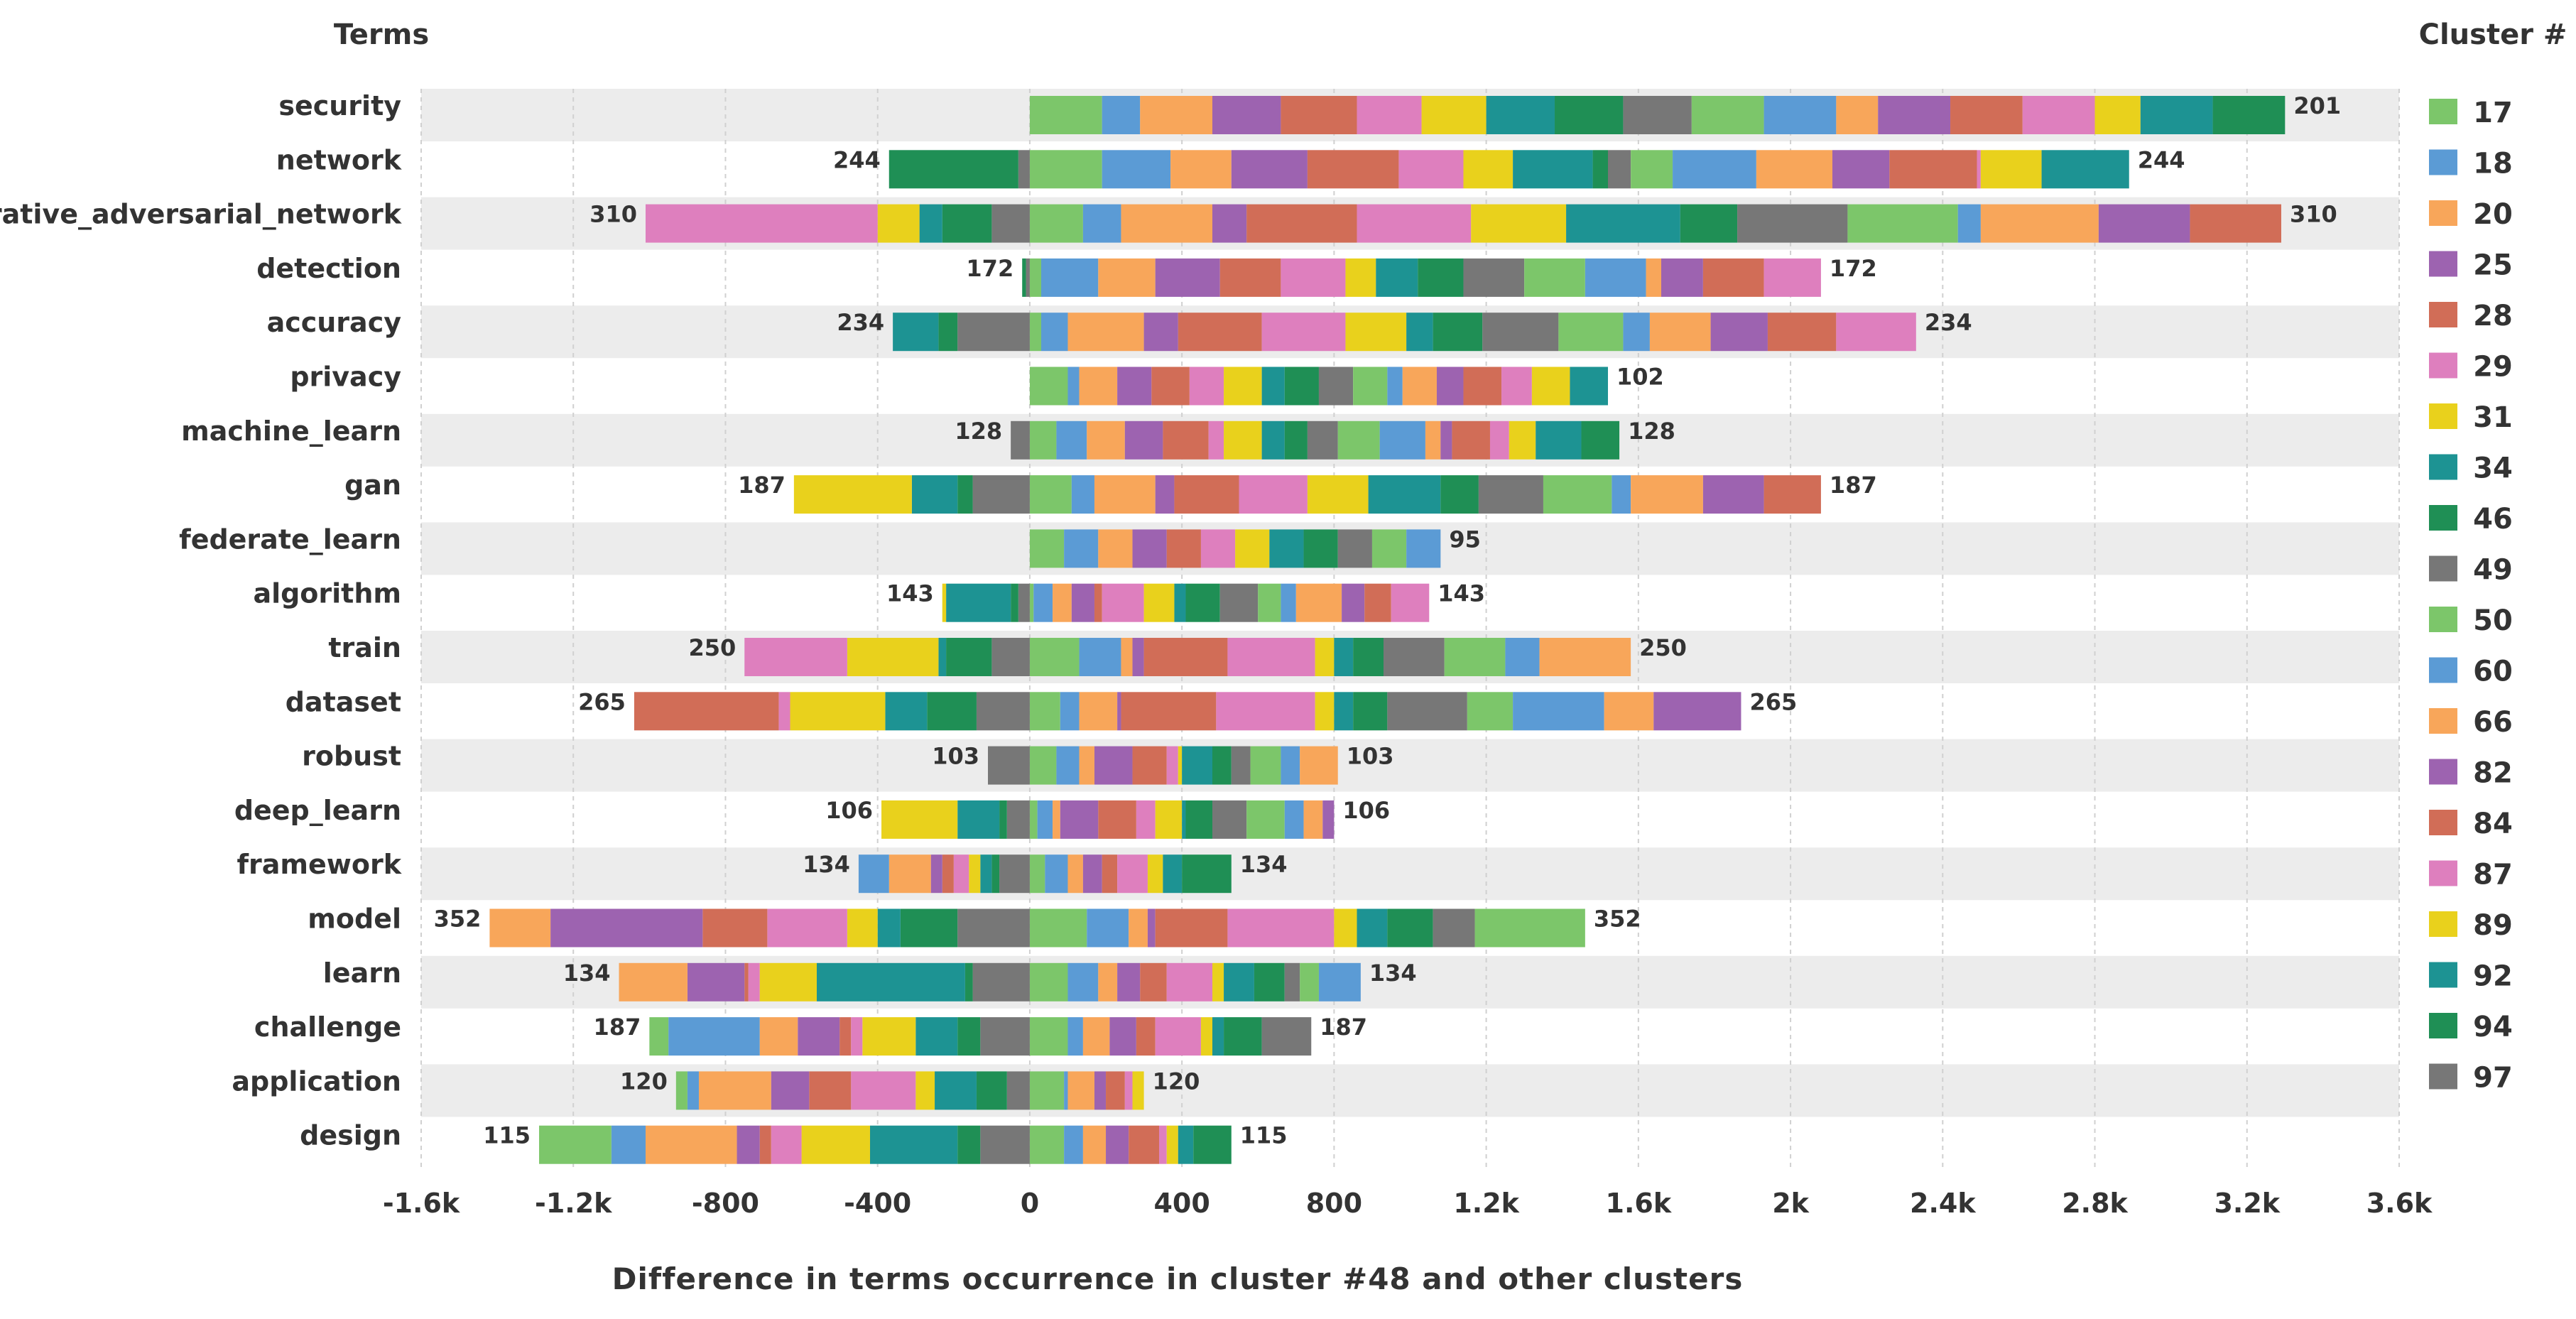  What do you see at coordinates (1264, 1135) in the screenshot?
I see `total-label-right: 115` at bounding box center [1264, 1135].